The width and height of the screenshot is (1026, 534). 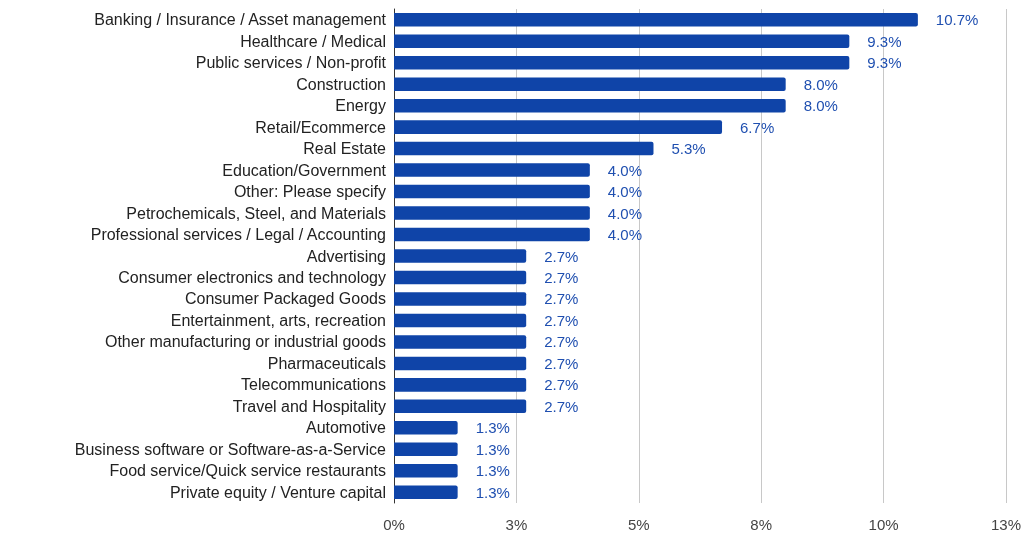 What do you see at coordinates (309, 406) in the screenshot?
I see `y-tick-label: Travel and Hospitality` at bounding box center [309, 406].